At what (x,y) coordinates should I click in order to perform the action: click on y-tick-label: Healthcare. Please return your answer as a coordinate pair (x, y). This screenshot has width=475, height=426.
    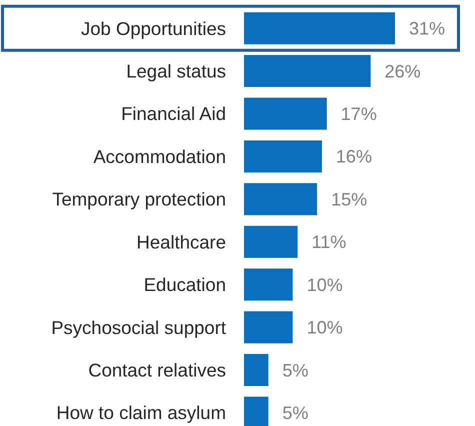
    Looking at the image, I should click on (181, 241).